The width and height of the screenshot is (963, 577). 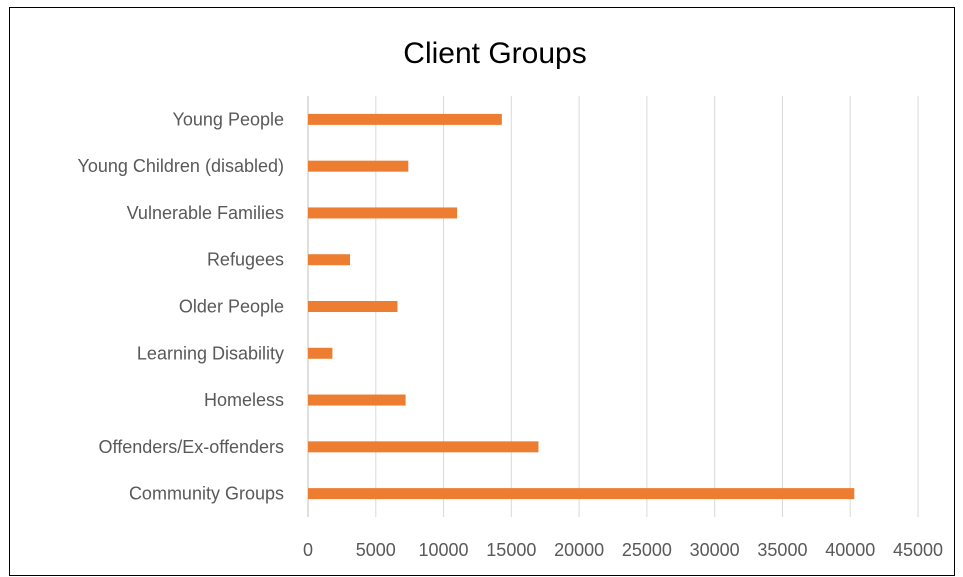 I want to click on category-label: Community Groups, so click(x=206, y=494).